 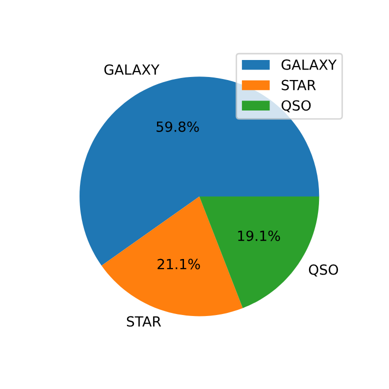 What do you see at coordinates (323, 270) in the screenshot?
I see `slice-label: QSO` at bounding box center [323, 270].